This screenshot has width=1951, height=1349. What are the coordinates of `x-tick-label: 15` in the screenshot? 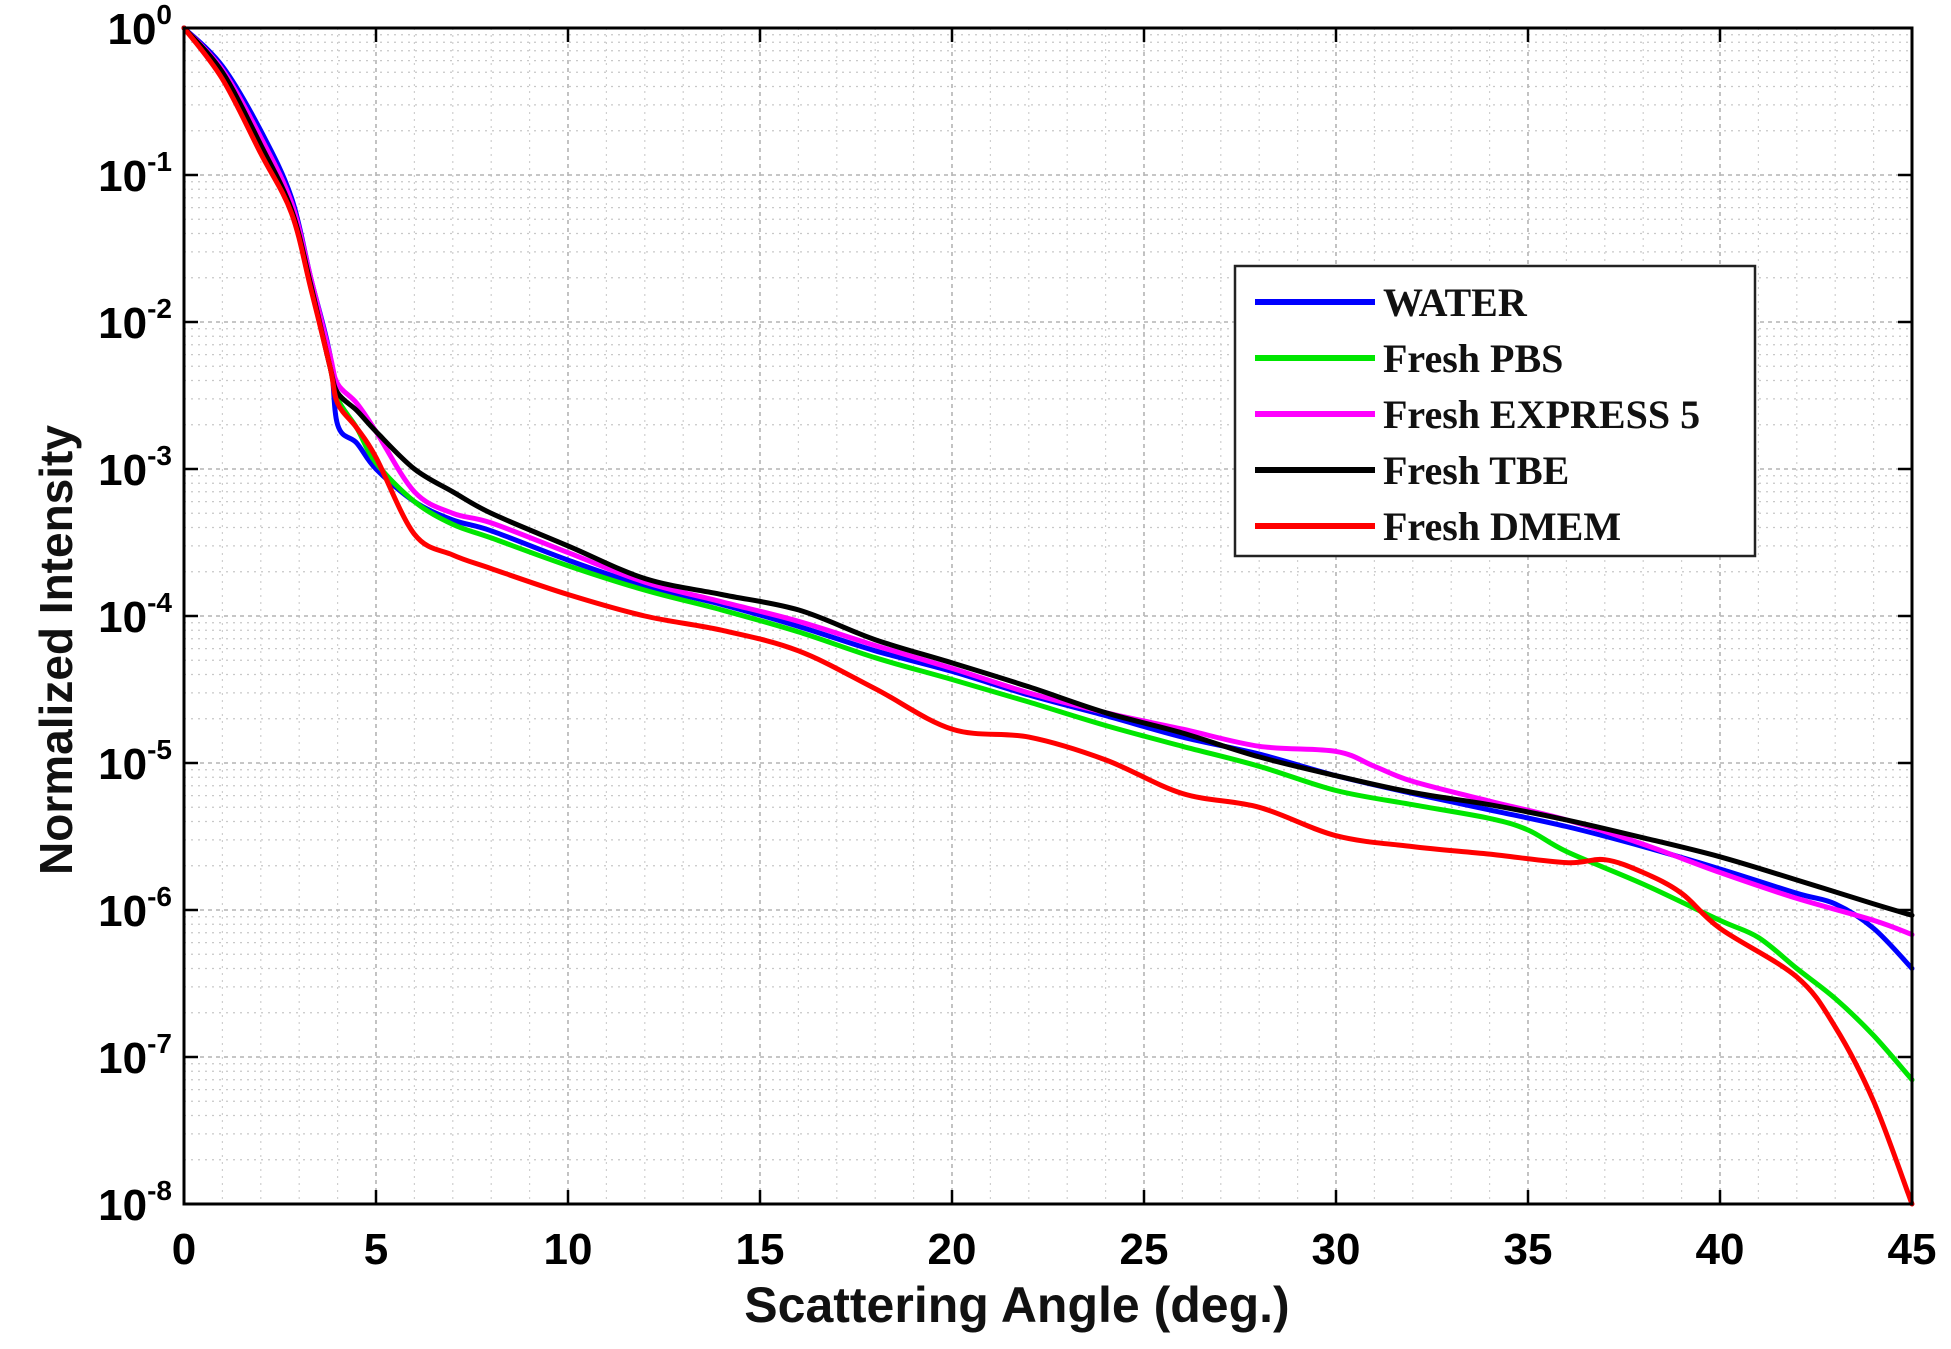 It's located at (760, 1249).